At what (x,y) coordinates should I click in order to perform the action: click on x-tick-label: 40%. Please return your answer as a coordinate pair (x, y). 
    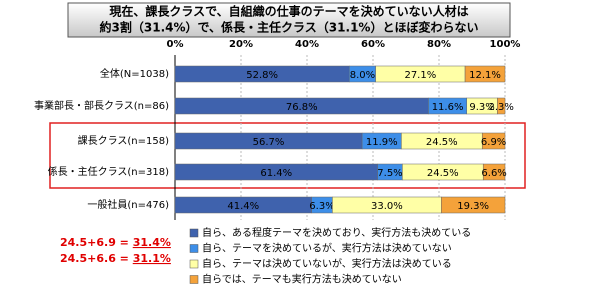
    Looking at the image, I should click on (307, 44).